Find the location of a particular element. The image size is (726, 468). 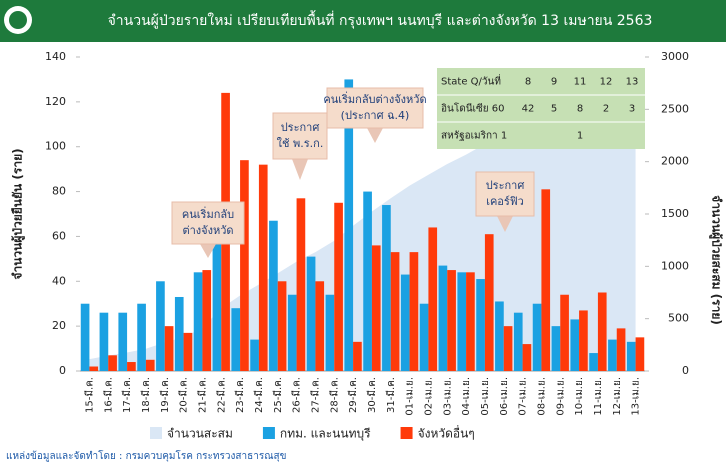

x-tick-label: 05-เม.ย. is located at coordinates (485, 396).